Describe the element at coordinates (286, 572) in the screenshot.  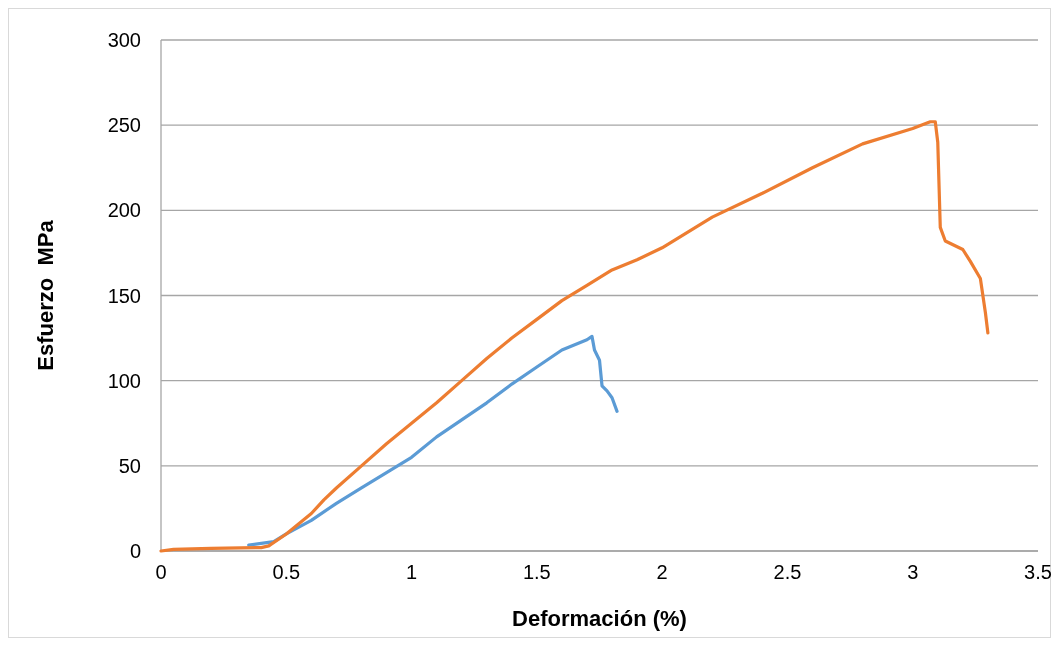
I see `x-tick-label: 0.5` at that location.